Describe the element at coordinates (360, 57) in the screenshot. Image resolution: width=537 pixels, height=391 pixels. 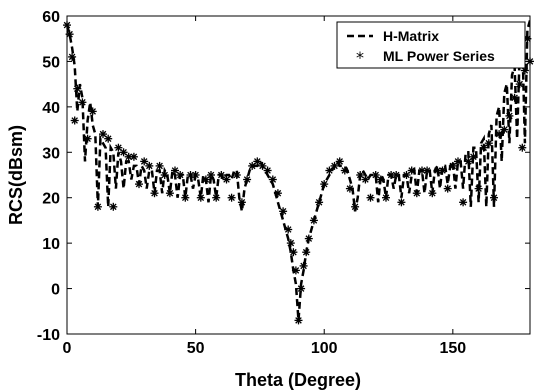
I see `legend-marker-ml-power-series: *` at that location.